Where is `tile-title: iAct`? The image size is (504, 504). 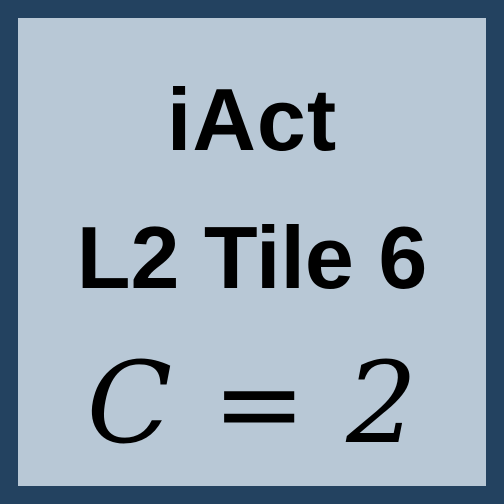 tile-title: iAct is located at coordinates (252, 119).